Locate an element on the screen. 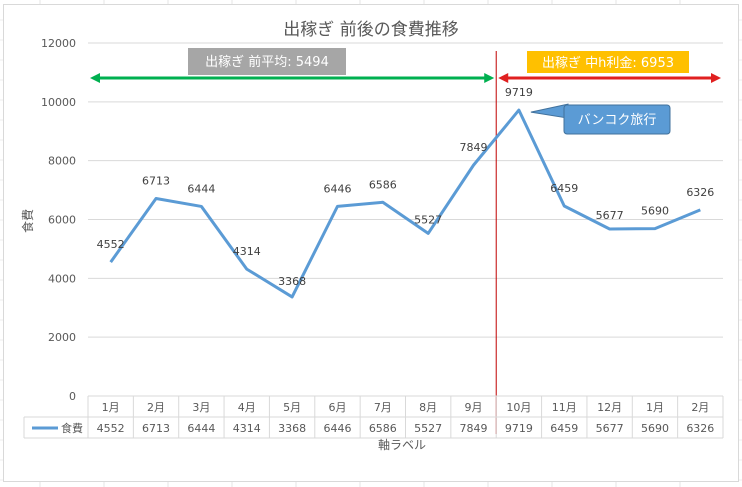  before-period-arrow is located at coordinates (292, 78).